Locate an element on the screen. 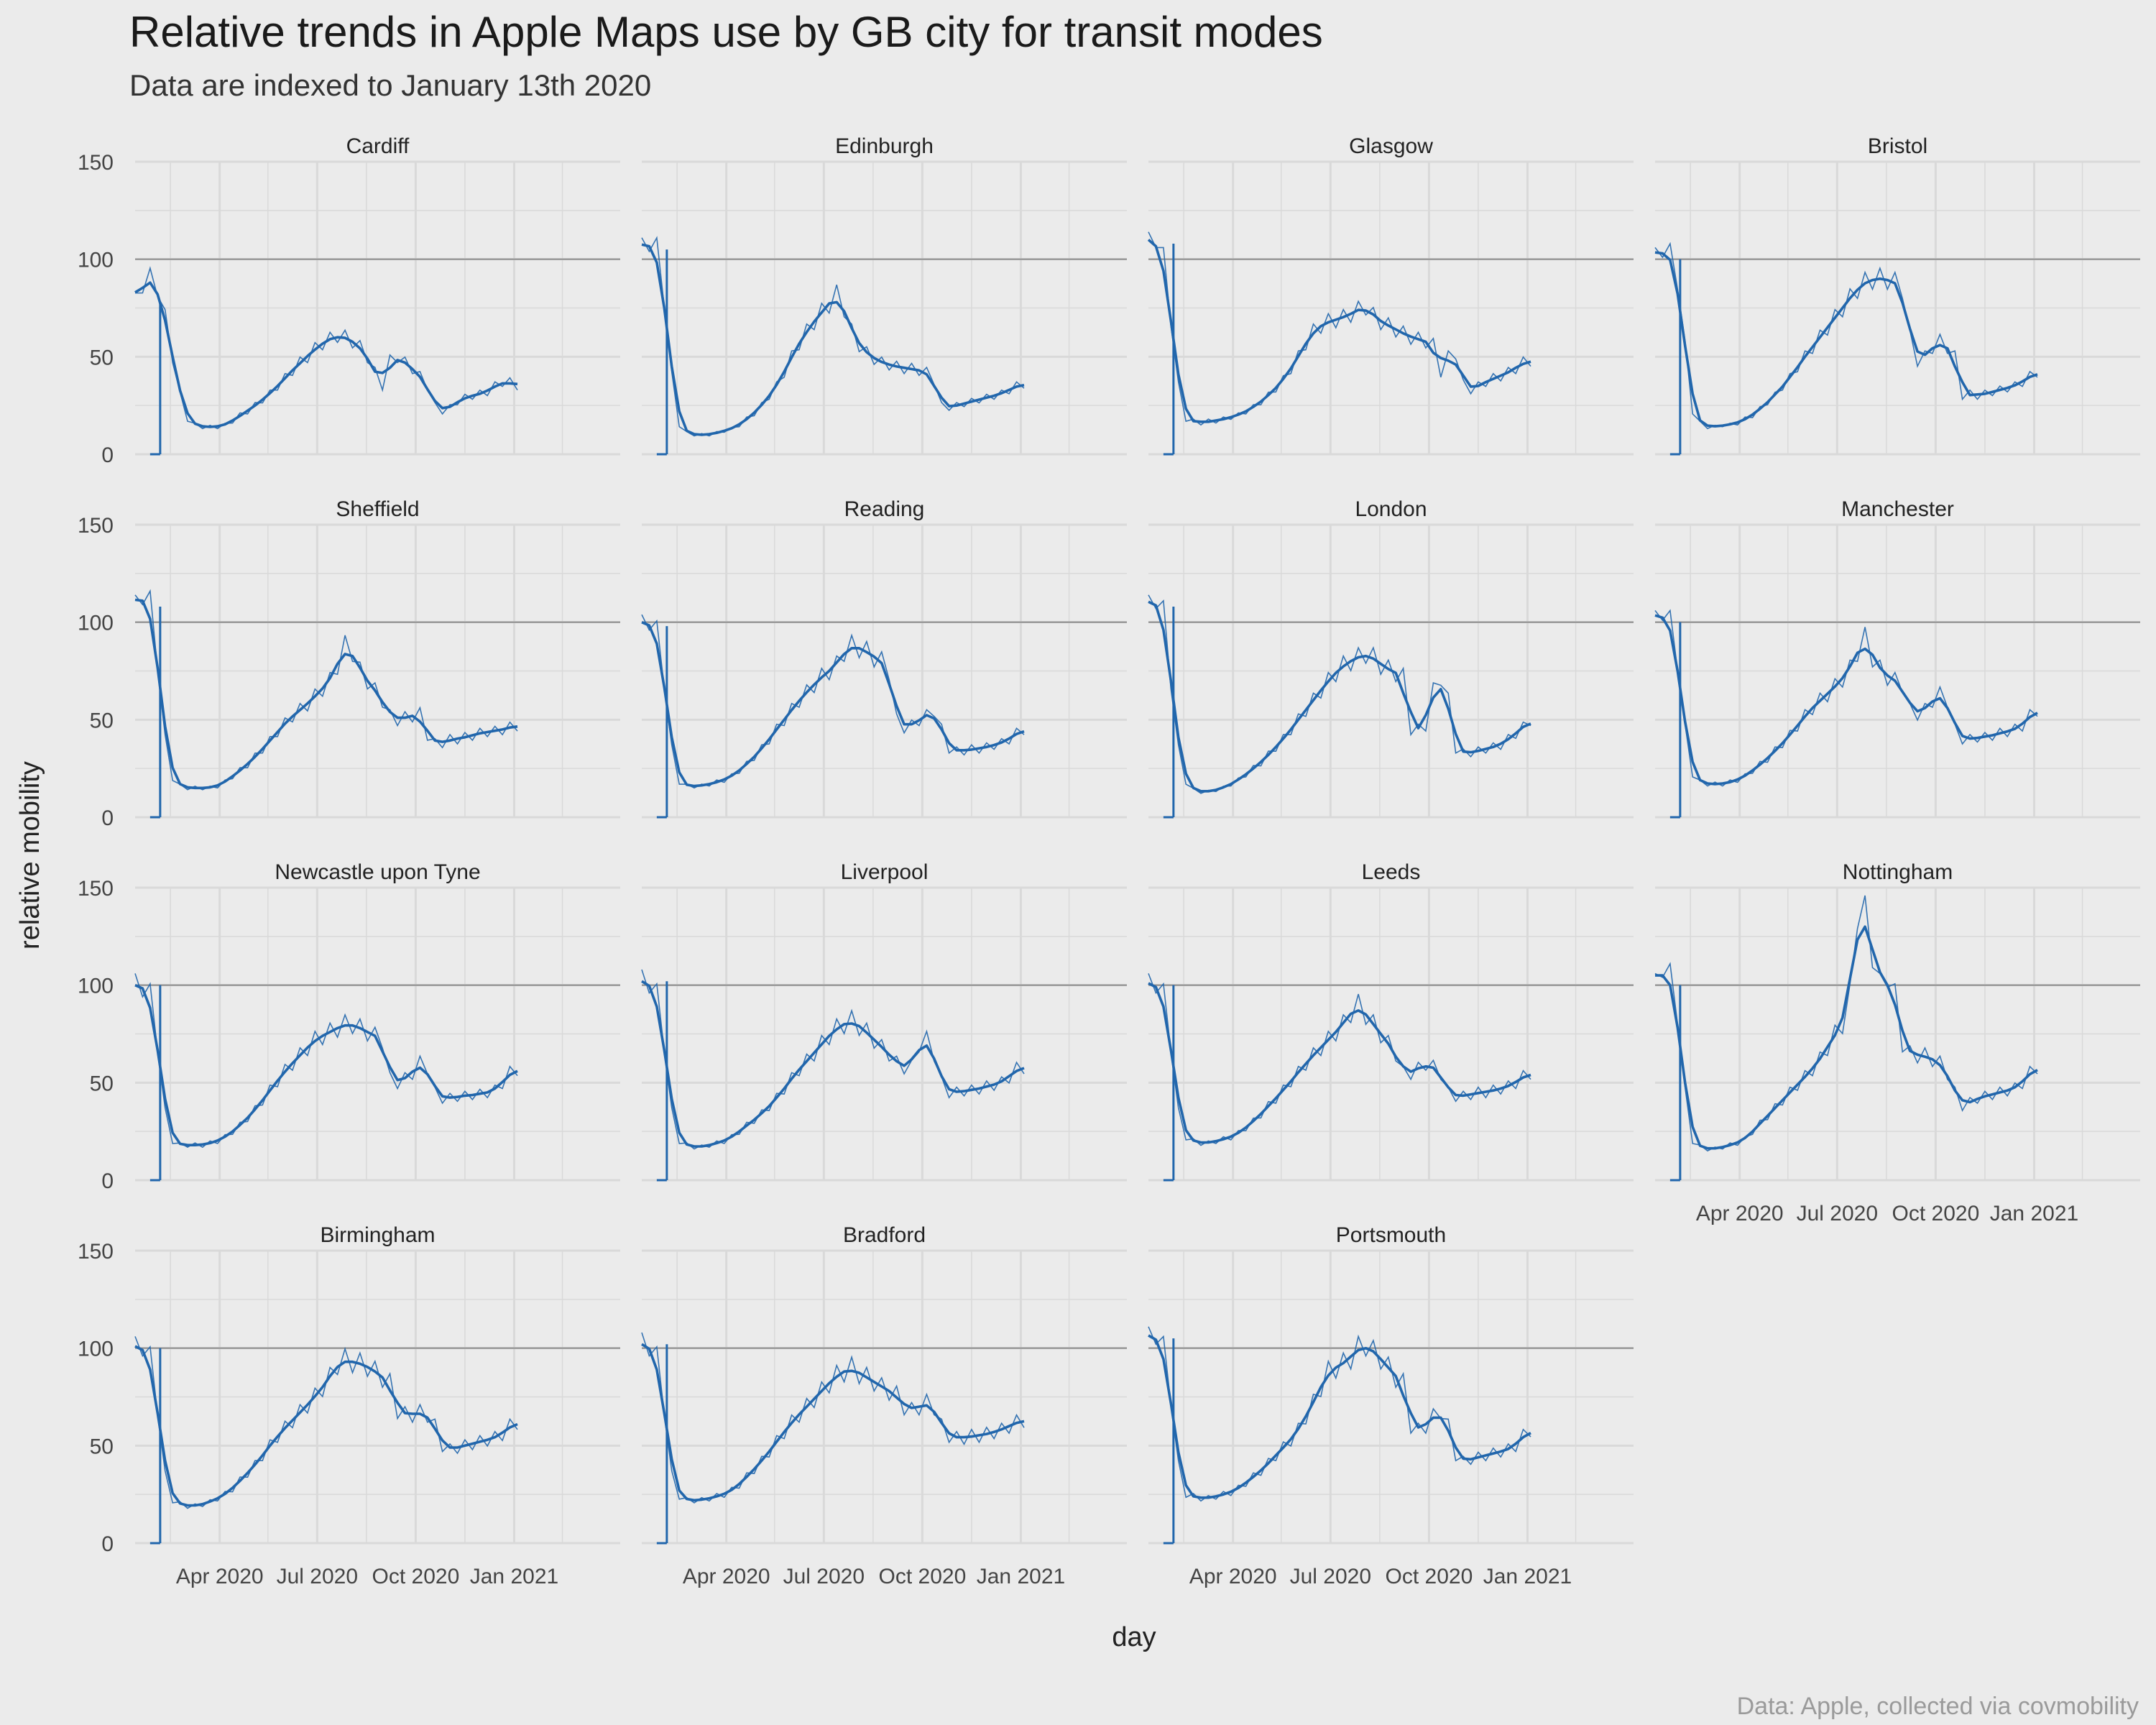 The image size is (2156, 1725). facet-sheffield: Sheffield 0 50 100 150 is located at coordinates (349, 663).